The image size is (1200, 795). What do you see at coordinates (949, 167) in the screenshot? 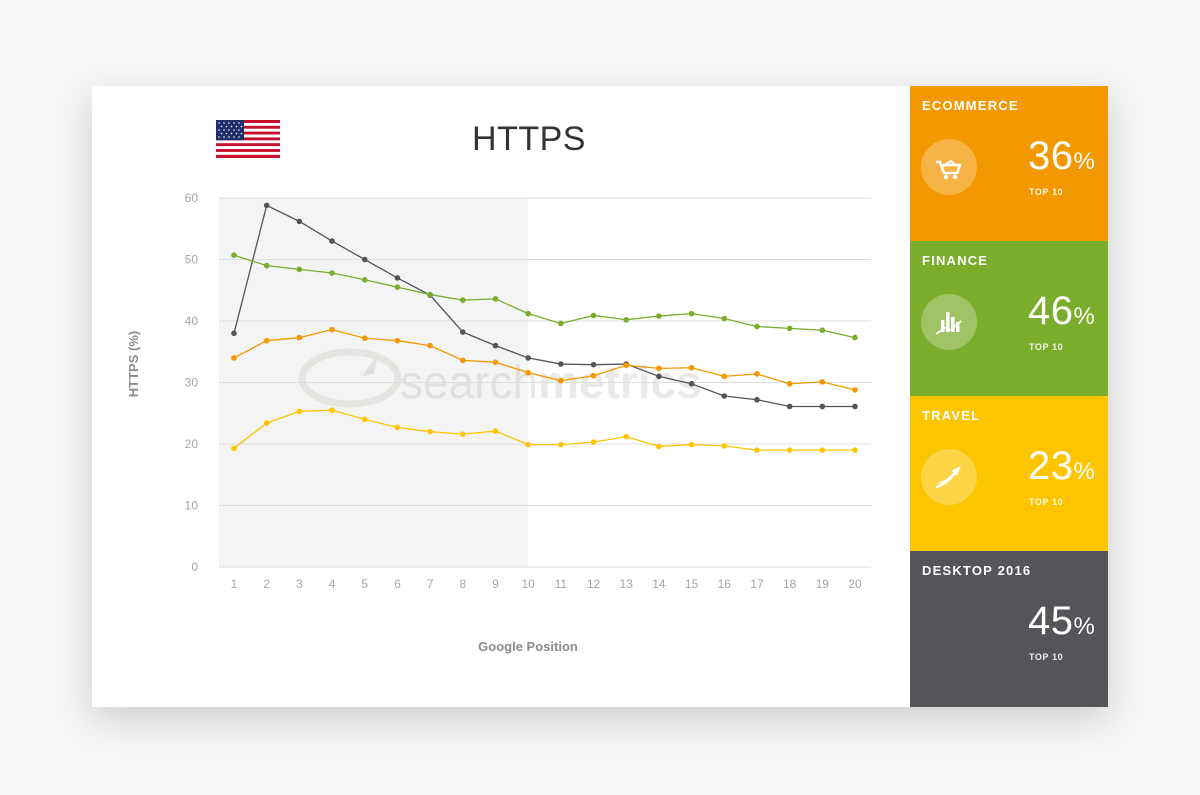
I see `shopping-cart-icon` at bounding box center [949, 167].